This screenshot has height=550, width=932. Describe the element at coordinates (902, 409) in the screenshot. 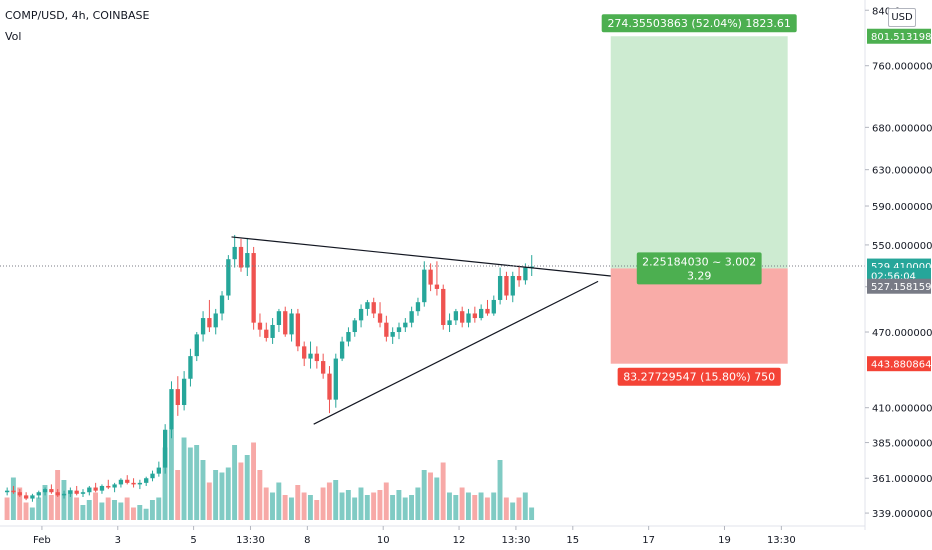

I see `price-tick-label: 410.00000000` at that location.